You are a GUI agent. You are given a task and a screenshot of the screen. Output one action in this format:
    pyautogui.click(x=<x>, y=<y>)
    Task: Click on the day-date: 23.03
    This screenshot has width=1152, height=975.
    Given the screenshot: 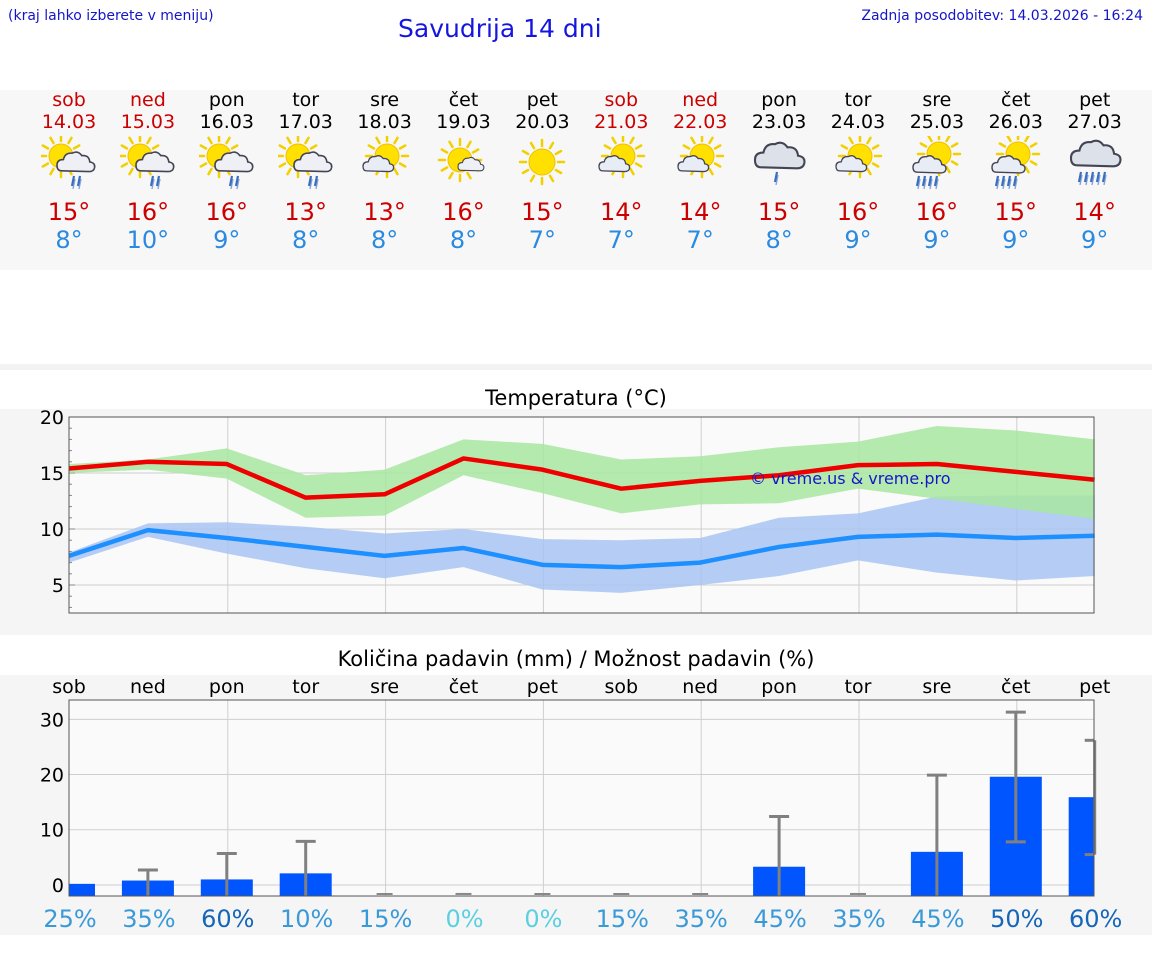 What is the action you would take?
    pyautogui.click(x=779, y=122)
    